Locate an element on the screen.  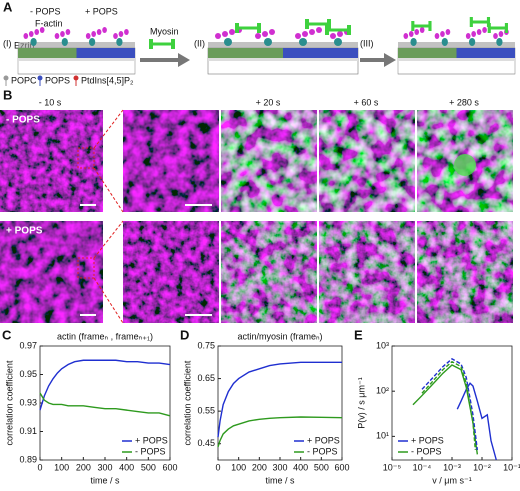
y-axis-label: P(v) / s μm⁻¹ is located at coordinates (361, 402).